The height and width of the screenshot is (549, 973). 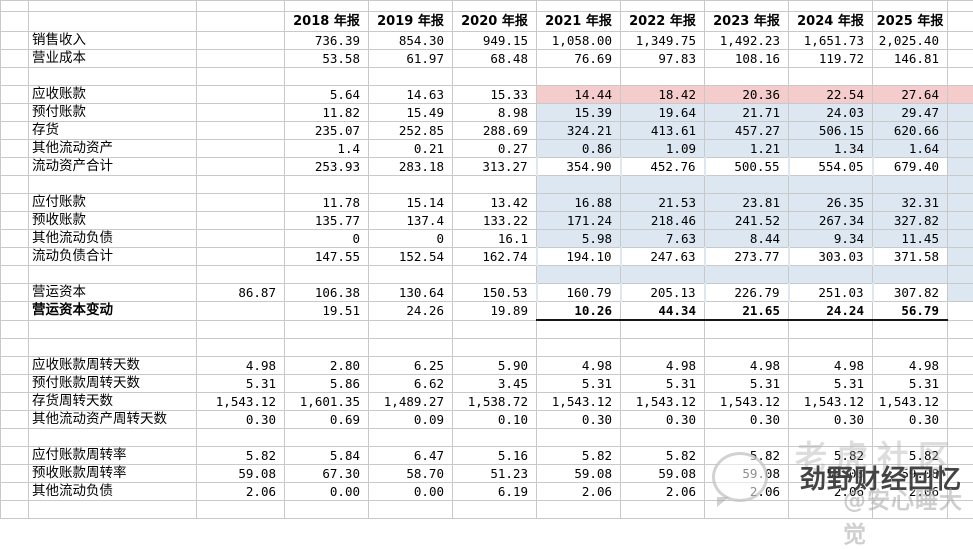 What do you see at coordinates (113, 311) in the screenshot?
I see `row-label: 营运资本变动` at bounding box center [113, 311].